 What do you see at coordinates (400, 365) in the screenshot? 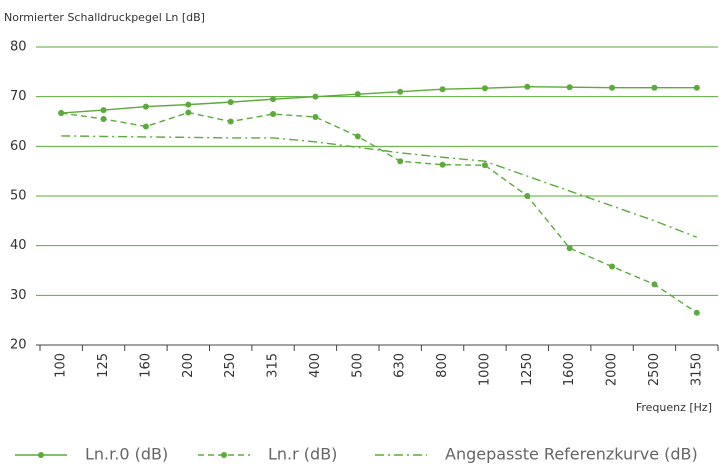
I see `x-tick-label: 630` at bounding box center [400, 365].